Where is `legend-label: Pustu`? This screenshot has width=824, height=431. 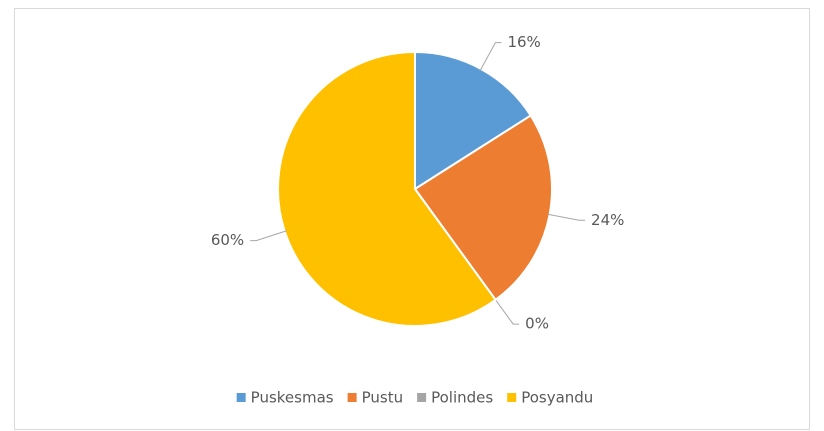
legend-label: Pustu is located at coordinates (383, 398).